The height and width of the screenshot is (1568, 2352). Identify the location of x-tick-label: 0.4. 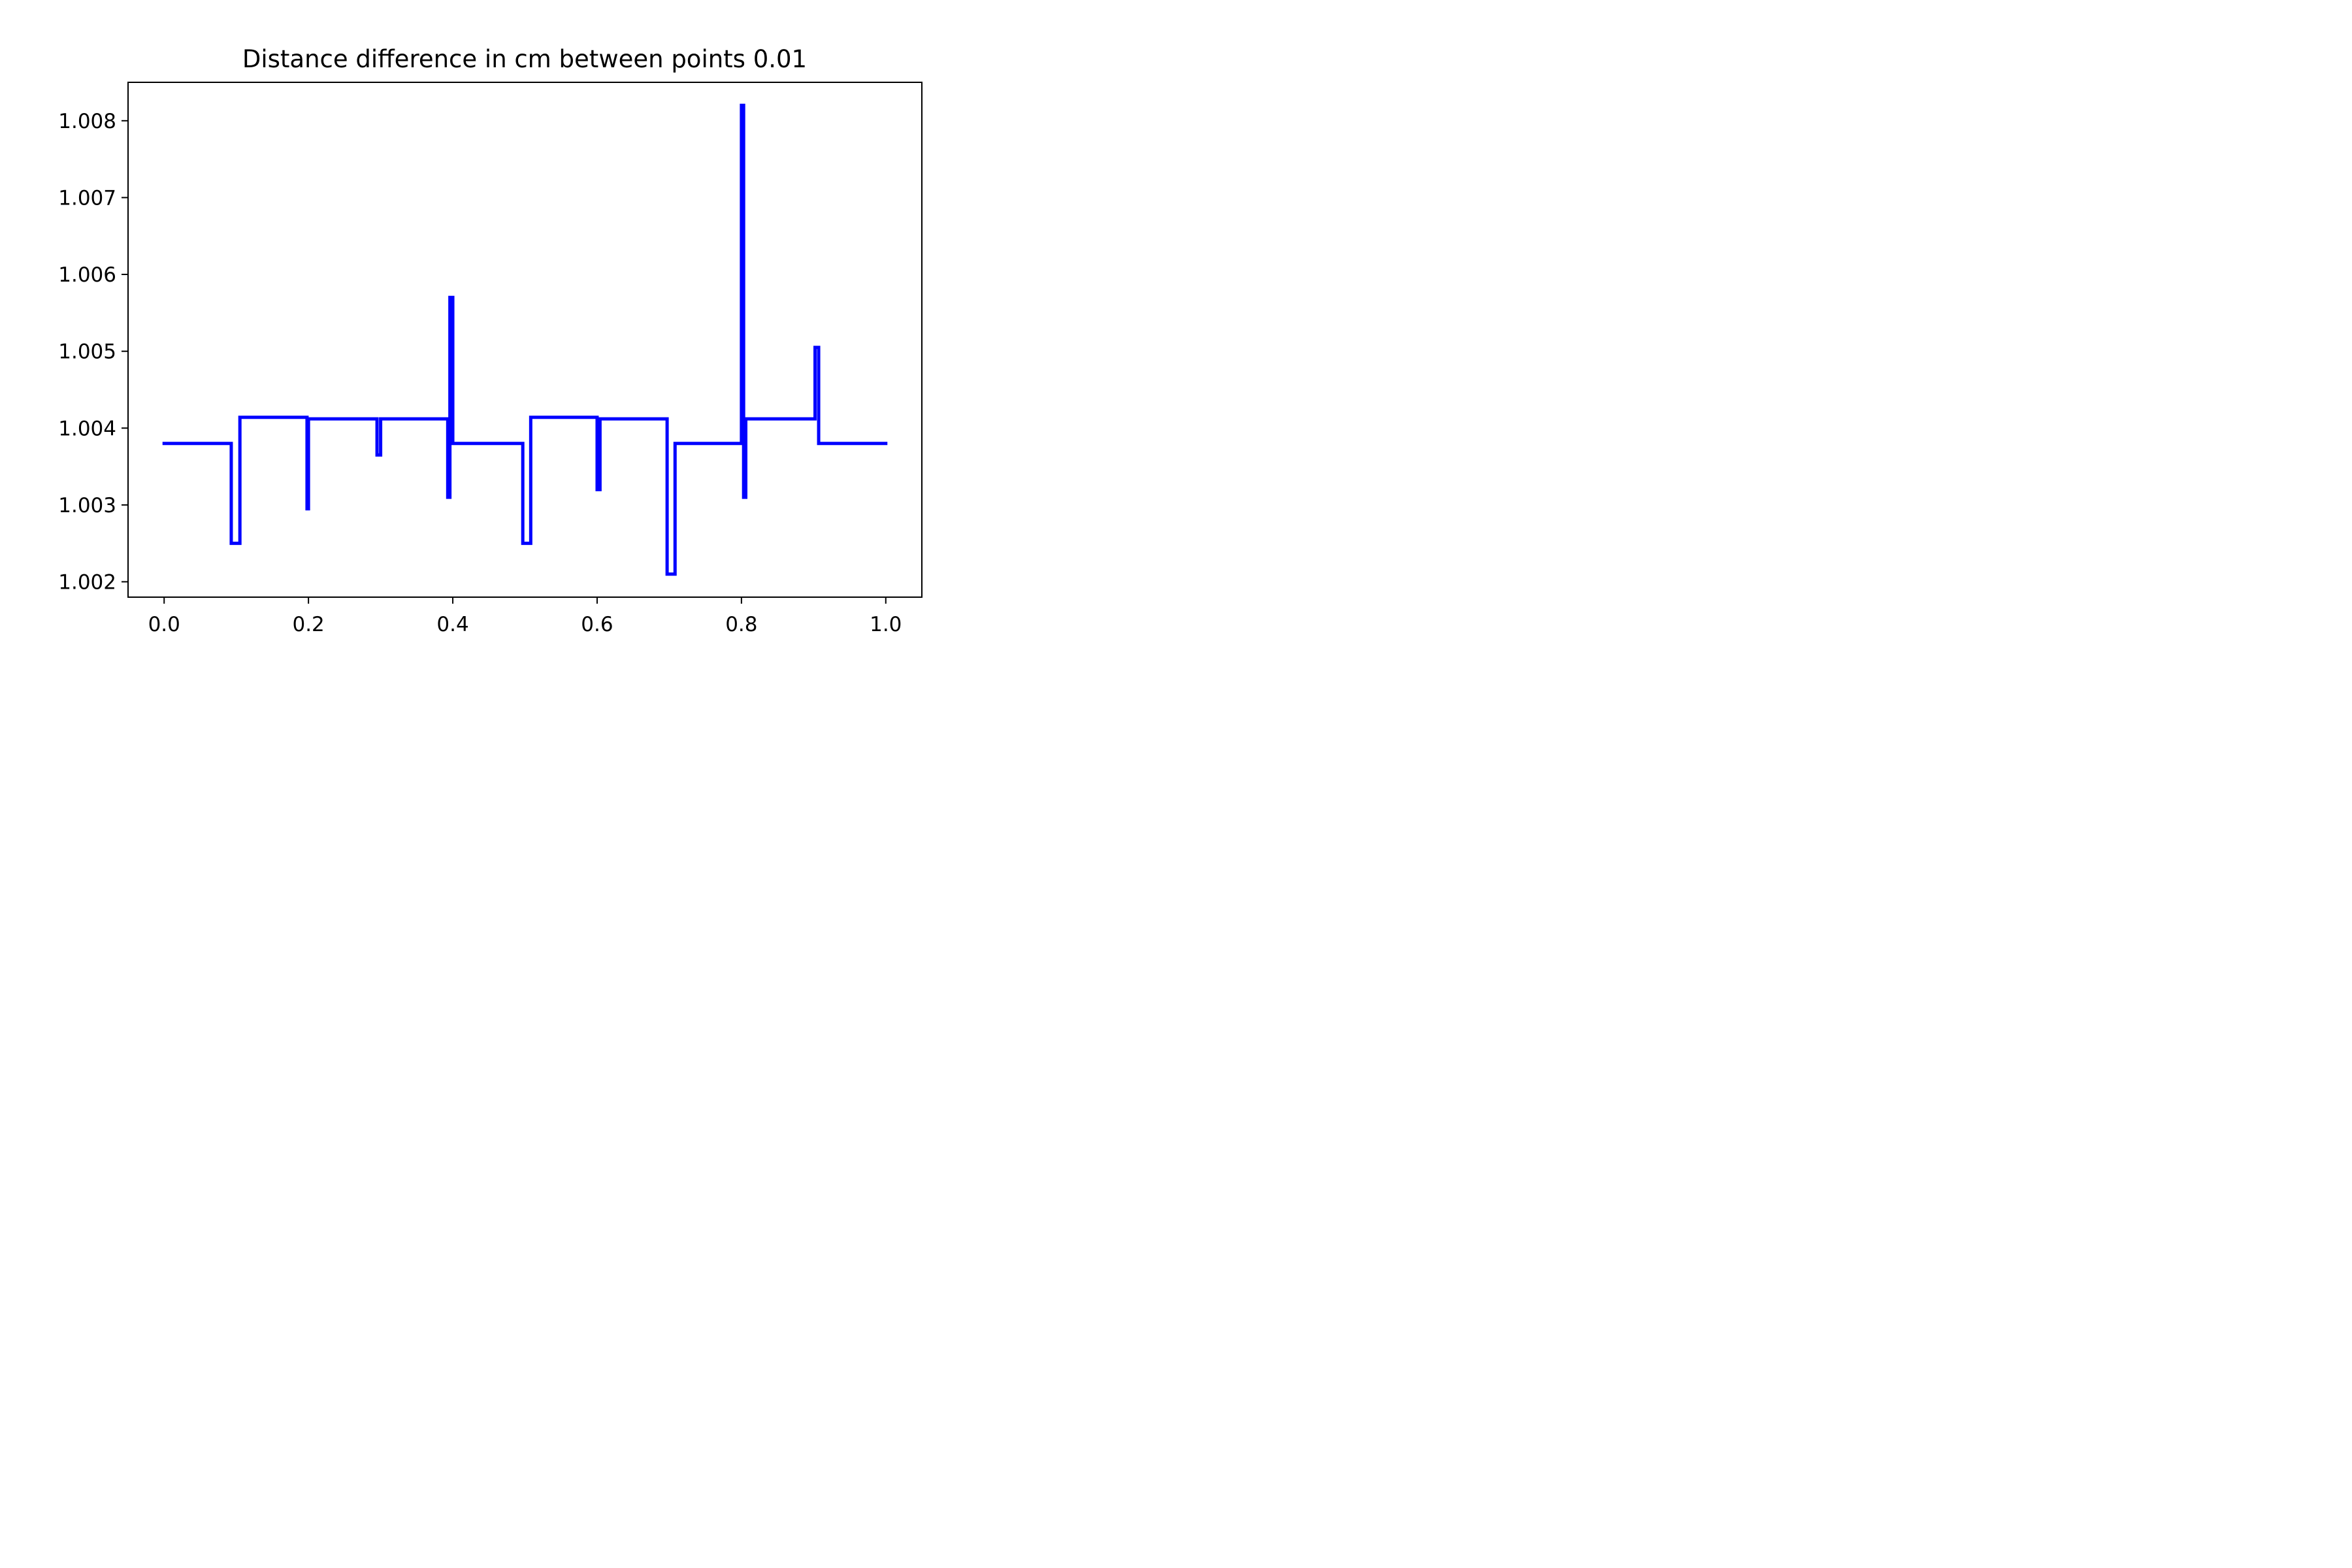
(452, 624).